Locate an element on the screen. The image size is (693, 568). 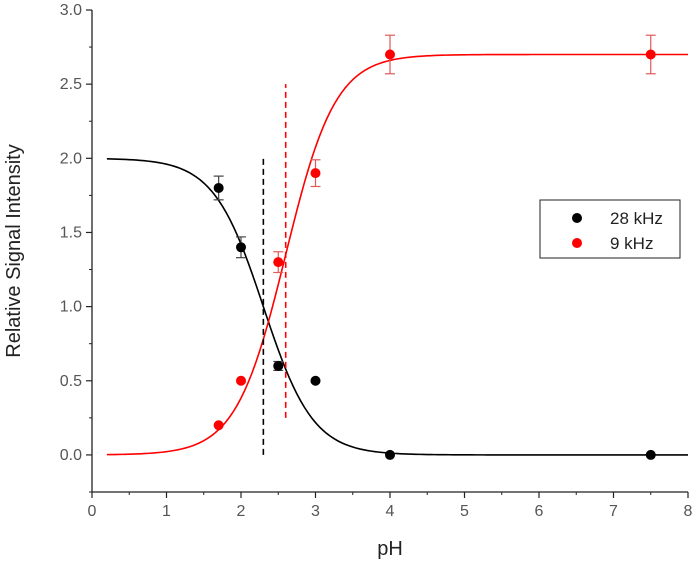
x-ticks: 0 1 2 3 4 5 6 7 8 is located at coordinates (390, 506).